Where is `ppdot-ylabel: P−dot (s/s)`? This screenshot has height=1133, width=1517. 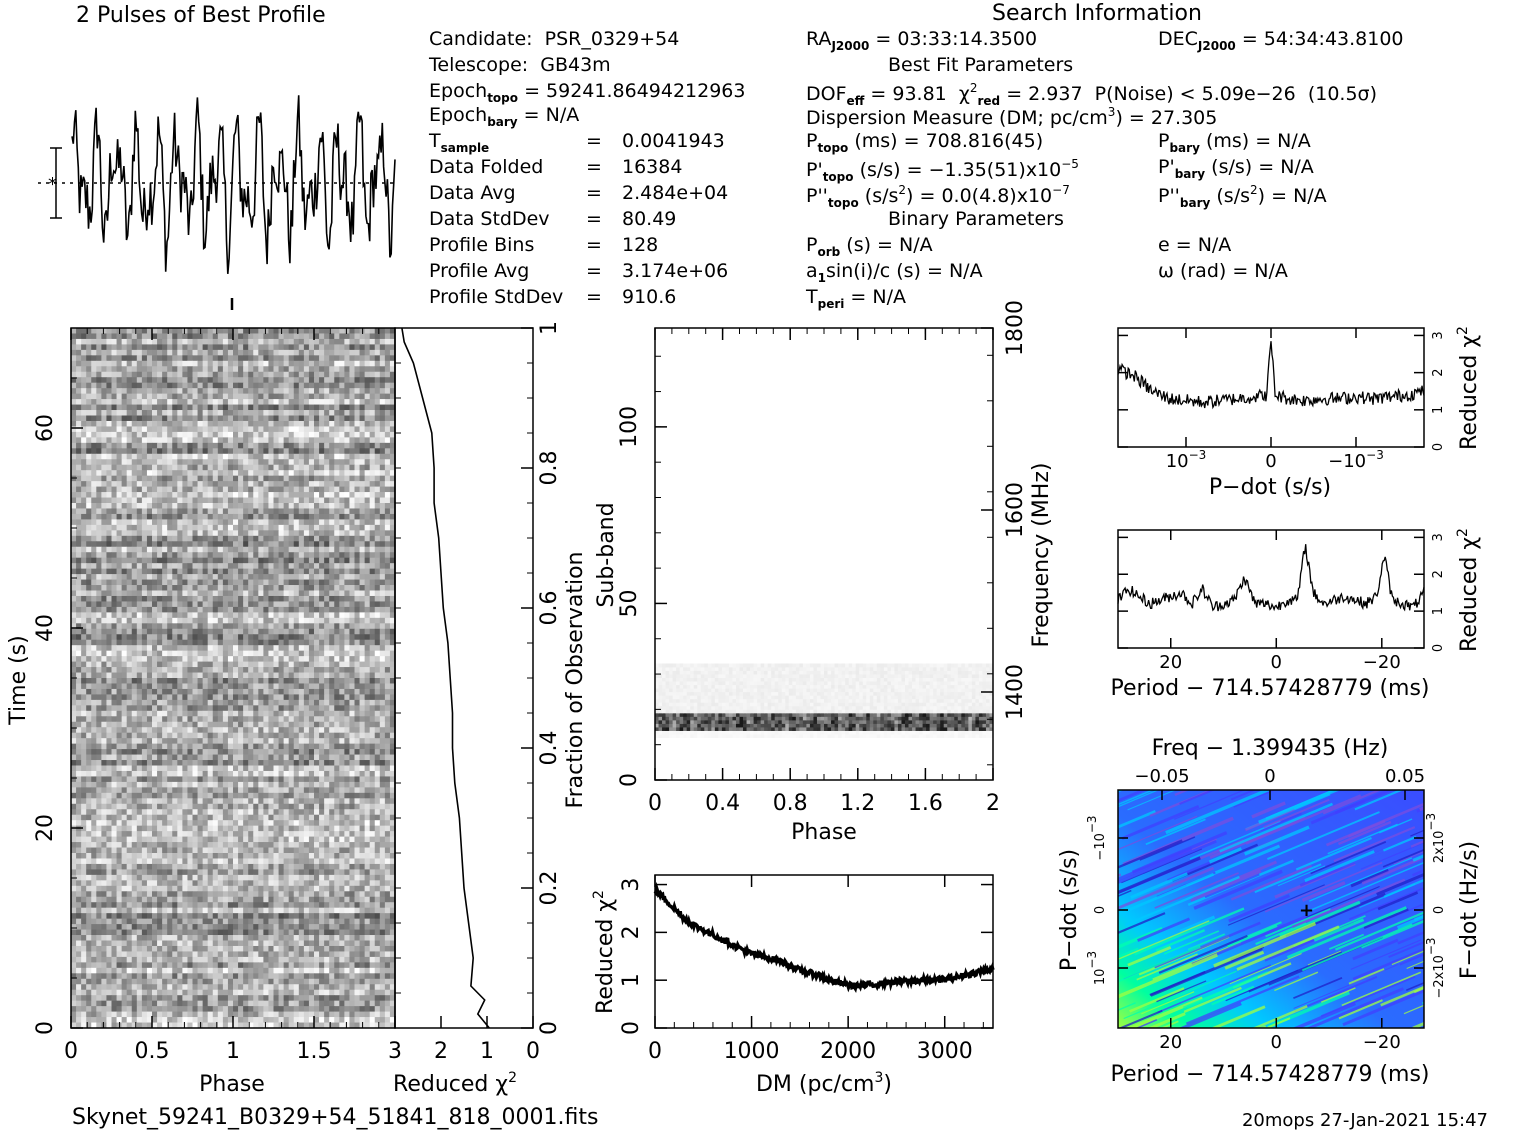 ppdot-ylabel: P−dot (s/s) is located at coordinates (1069, 910).